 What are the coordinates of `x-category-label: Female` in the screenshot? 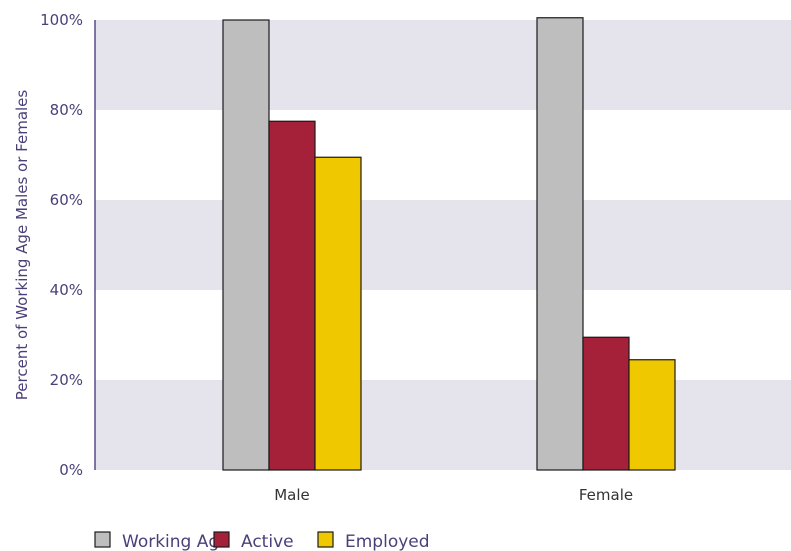 It's located at (606, 495).